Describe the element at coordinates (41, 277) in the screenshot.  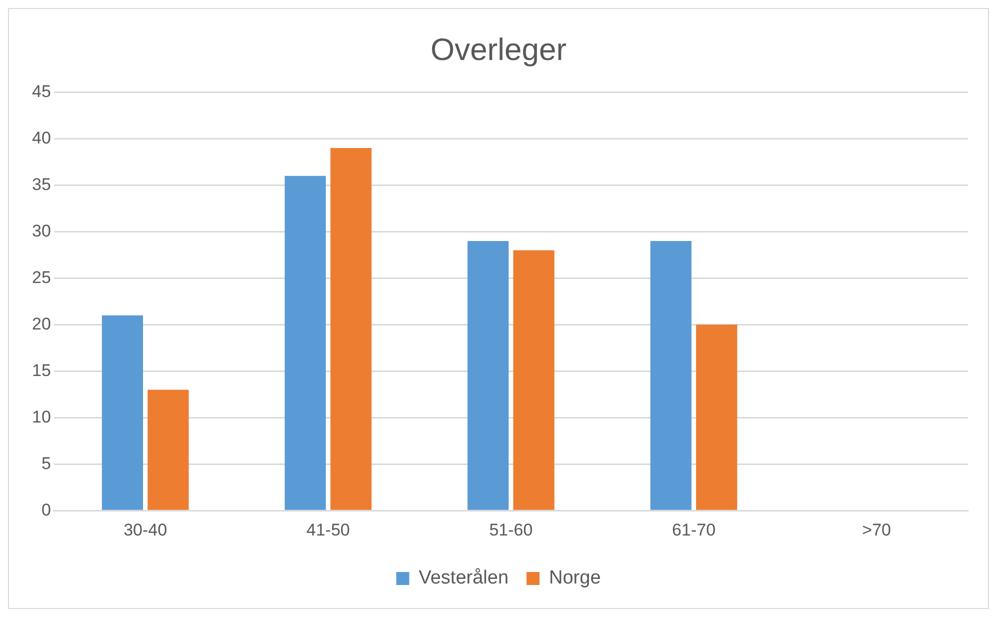
I see `y-tick-label: 25` at that location.